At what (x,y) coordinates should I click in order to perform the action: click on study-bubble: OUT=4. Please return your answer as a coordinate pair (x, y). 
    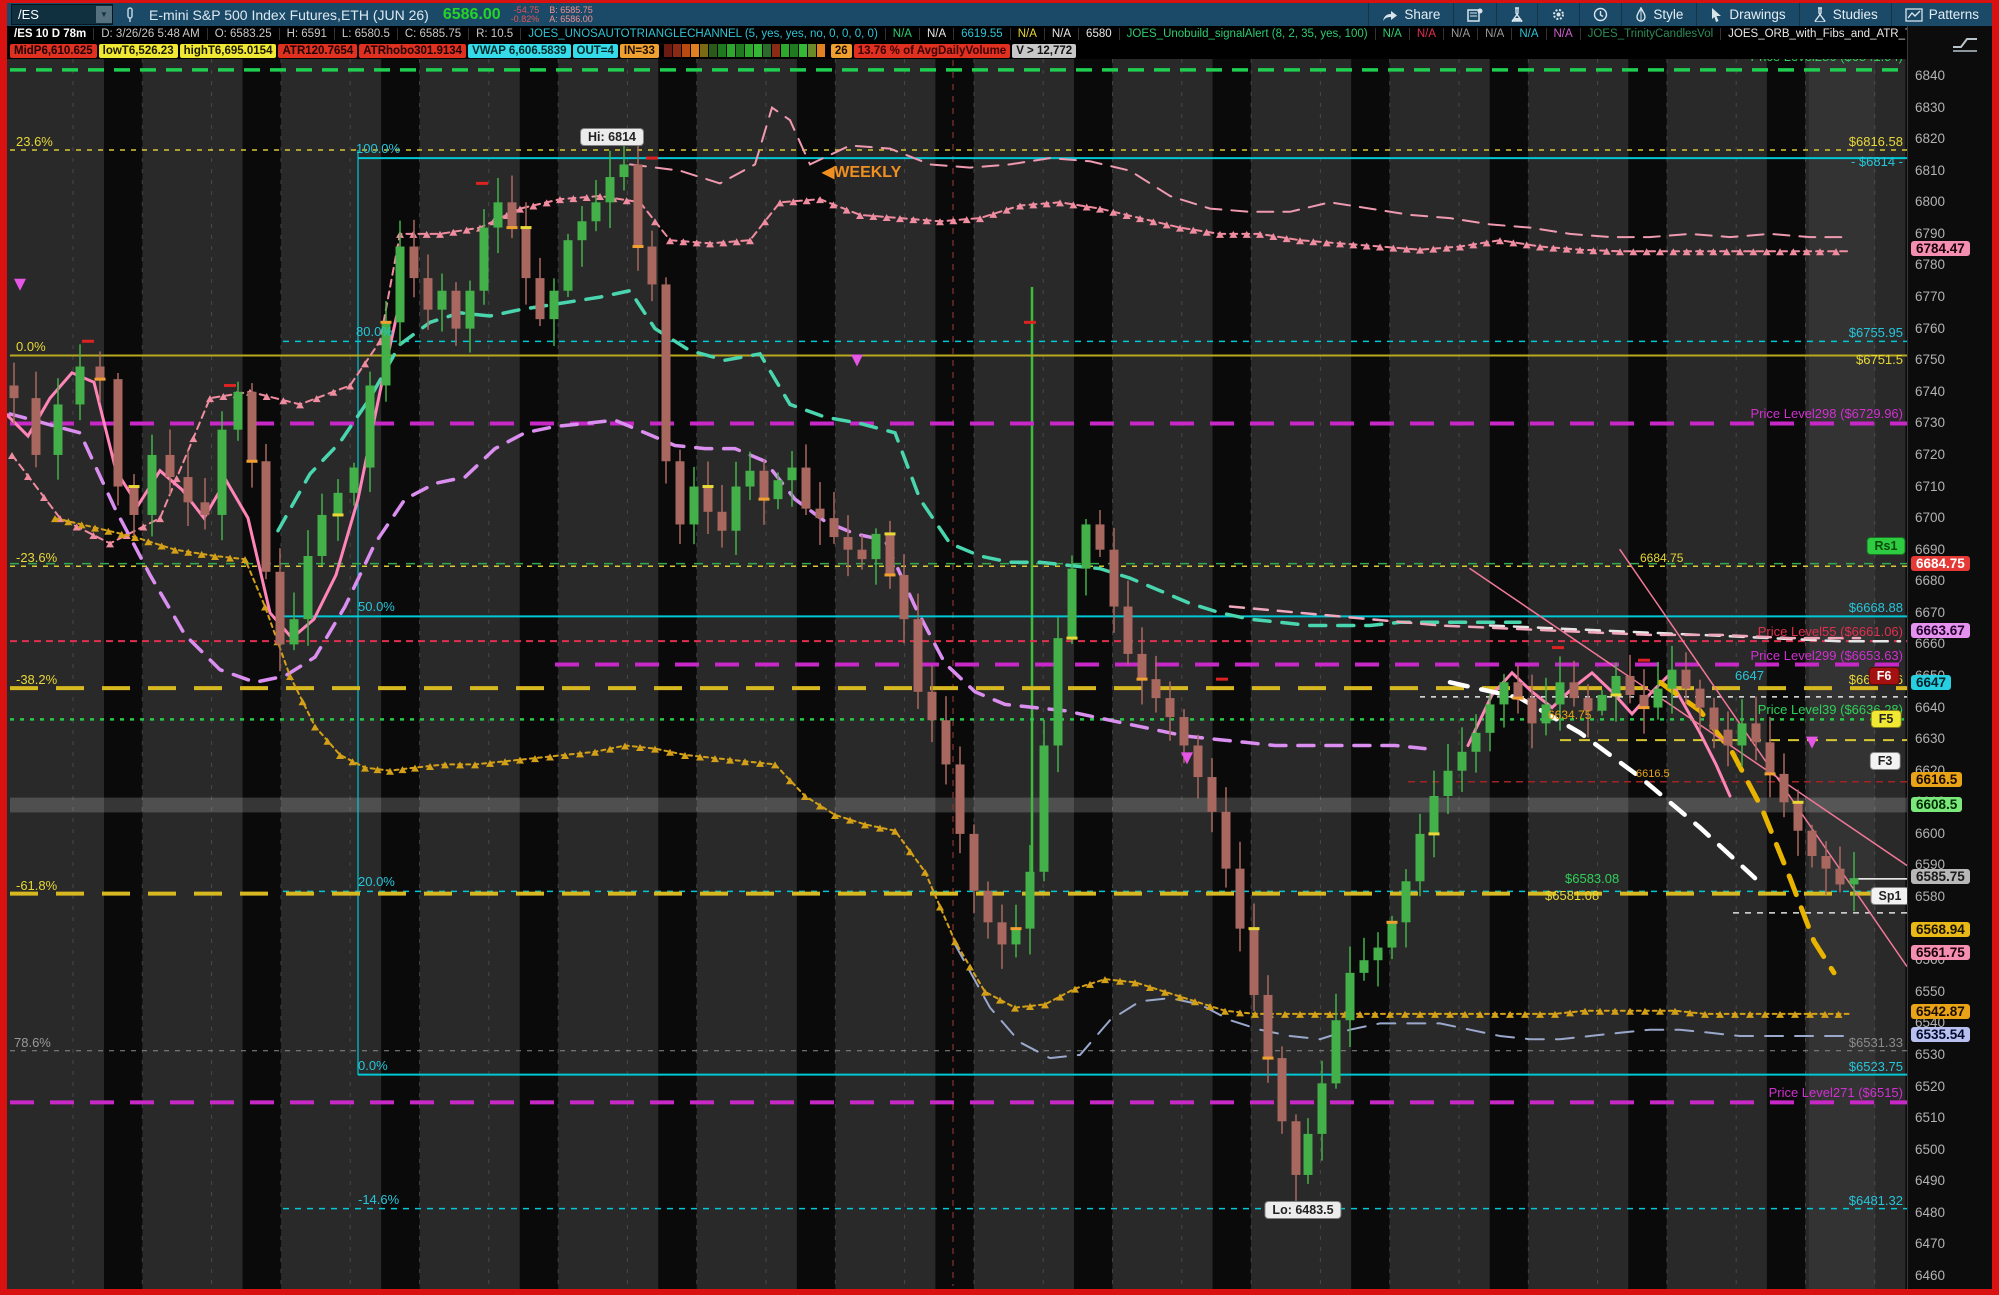
    Looking at the image, I should click on (595, 50).